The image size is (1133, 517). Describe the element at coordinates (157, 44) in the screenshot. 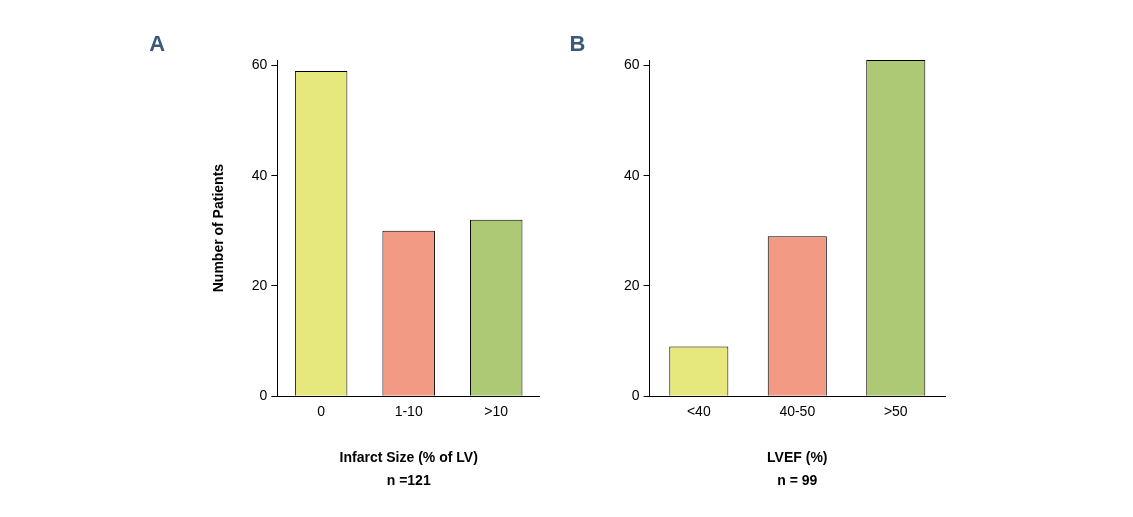

I see `chart-title: A` at that location.